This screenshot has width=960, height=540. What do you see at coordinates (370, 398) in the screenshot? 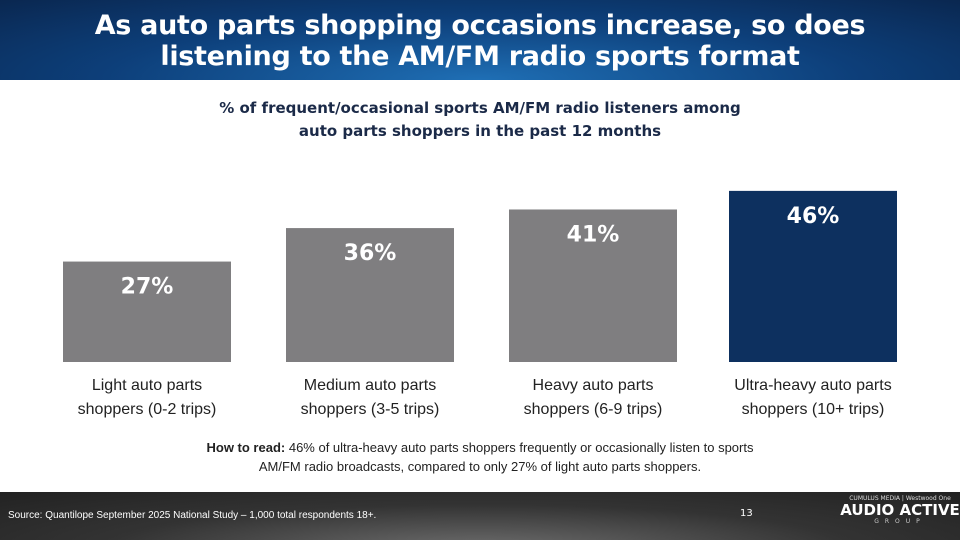
I see `category-label: Medium auto parts shoppers (3-5 trips)` at bounding box center [370, 398].